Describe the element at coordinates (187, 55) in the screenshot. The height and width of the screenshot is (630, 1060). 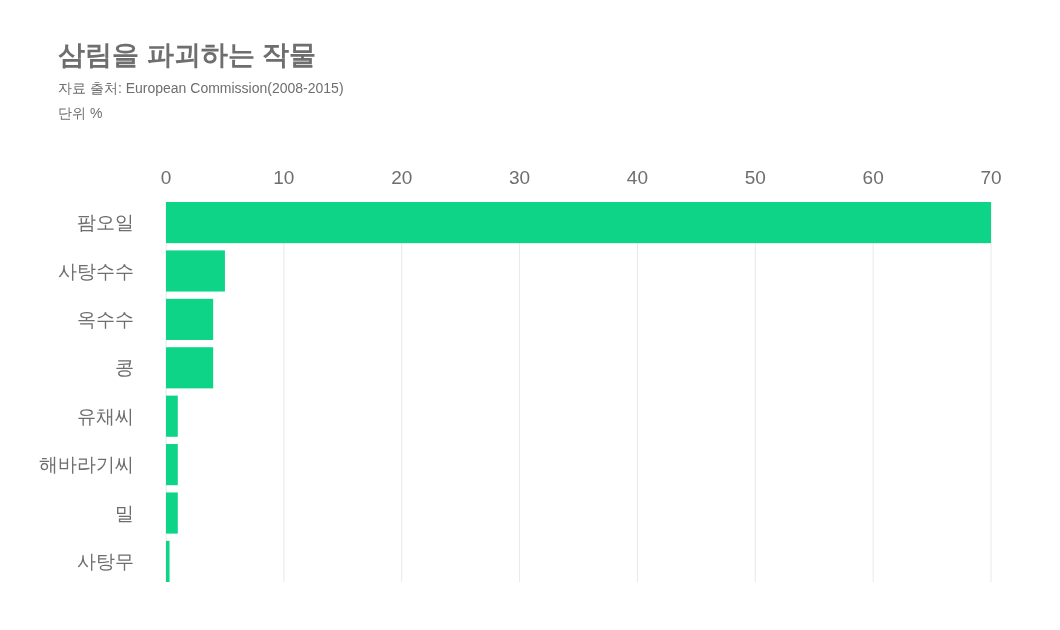
I see `chart-title: 삼림을 파괴하는 작물` at that location.